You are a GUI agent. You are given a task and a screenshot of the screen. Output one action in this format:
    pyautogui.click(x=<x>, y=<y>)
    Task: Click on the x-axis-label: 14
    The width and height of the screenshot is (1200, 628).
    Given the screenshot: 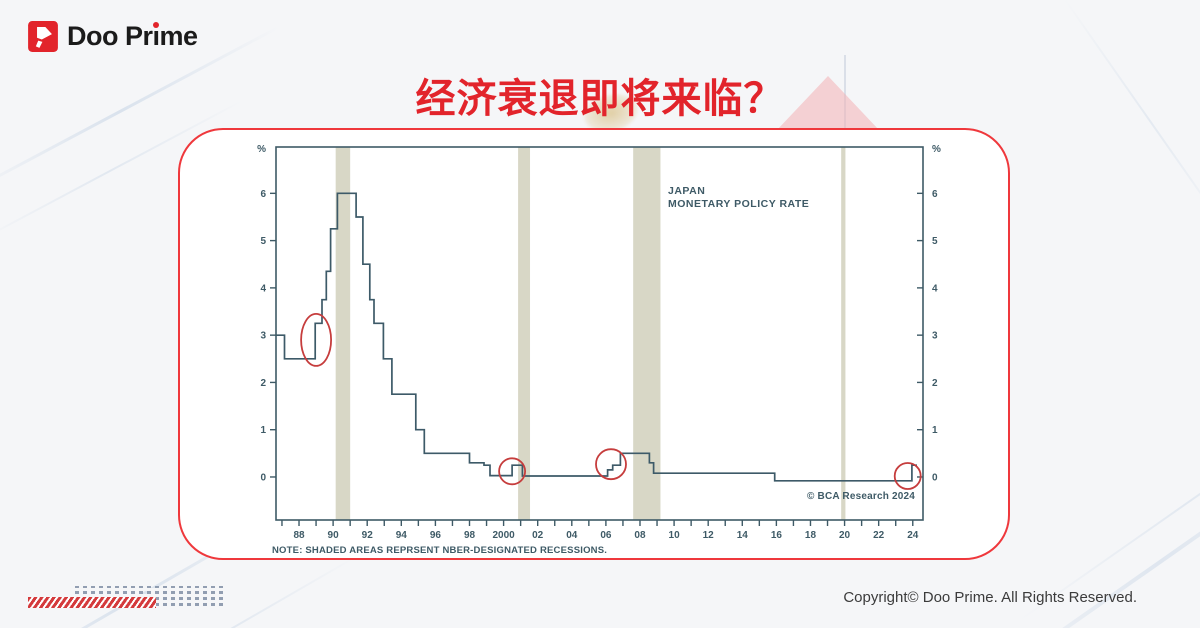 What is the action you would take?
    pyautogui.click(x=743, y=535)
    